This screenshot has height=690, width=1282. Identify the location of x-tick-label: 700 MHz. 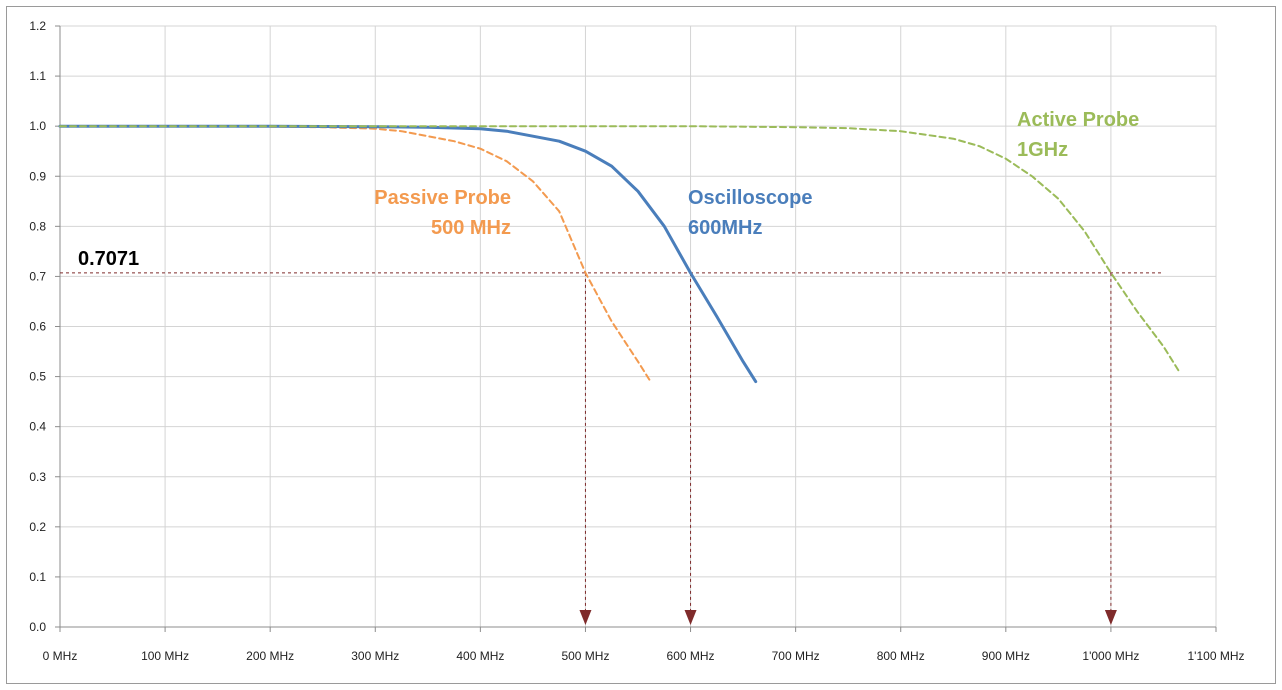
(796, 656).